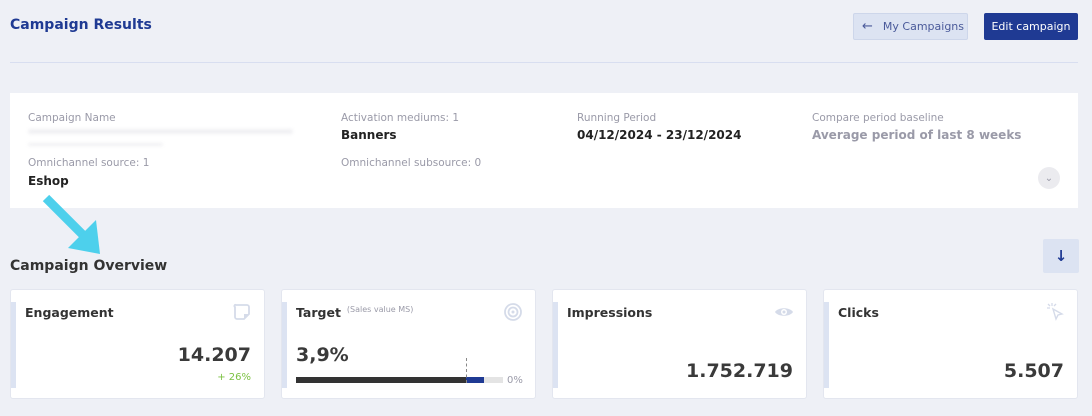 This screenshot has height=416, width=1092. I want to click on card-title: Impressions, so click(610, 312).